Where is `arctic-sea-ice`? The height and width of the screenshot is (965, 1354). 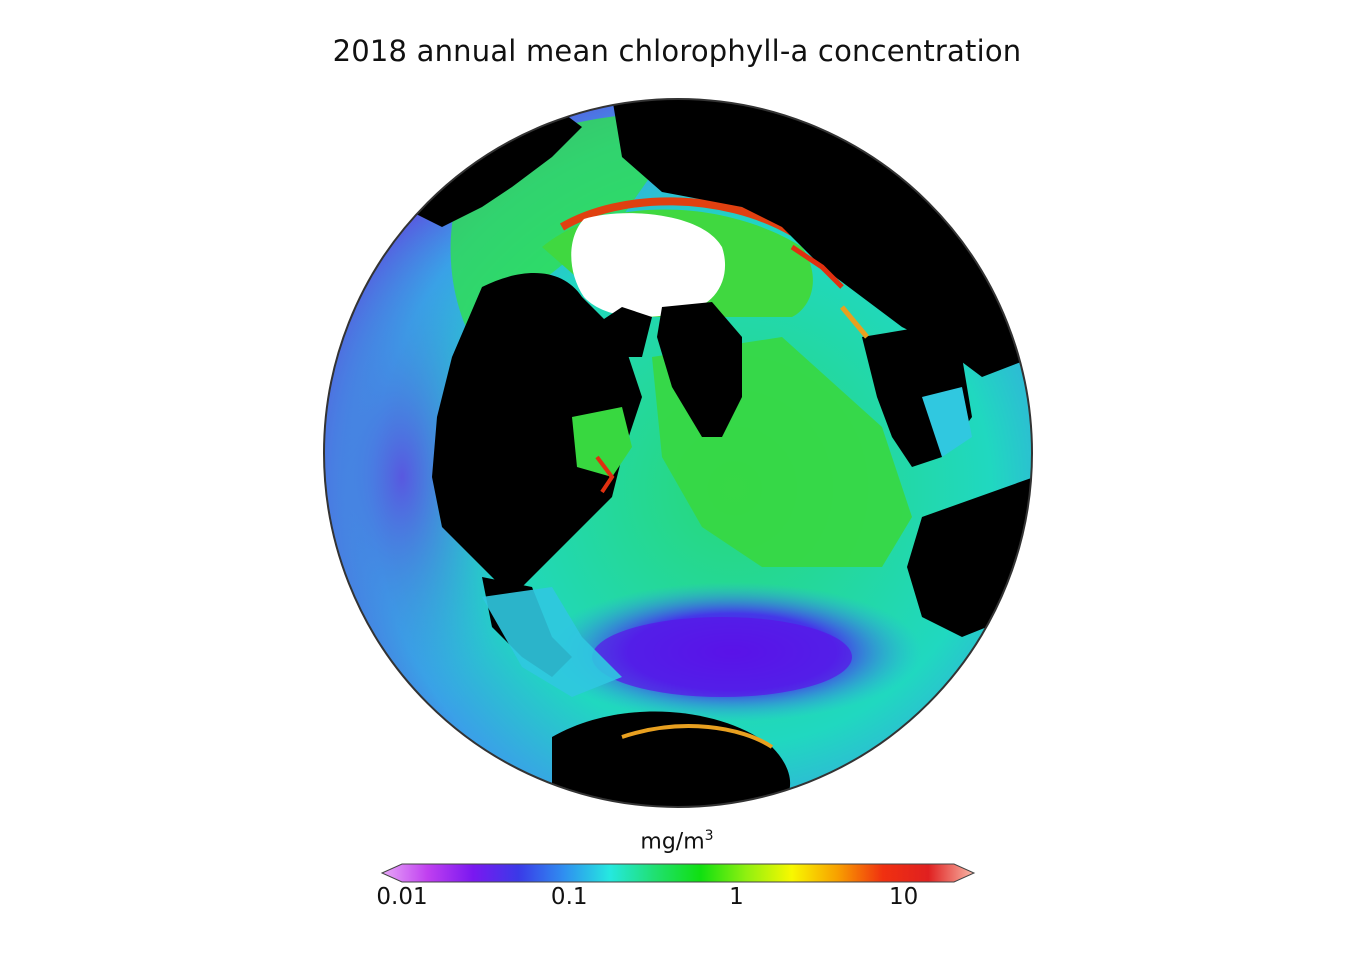
arctic-sea-ice is located at coordinates (648, 265).